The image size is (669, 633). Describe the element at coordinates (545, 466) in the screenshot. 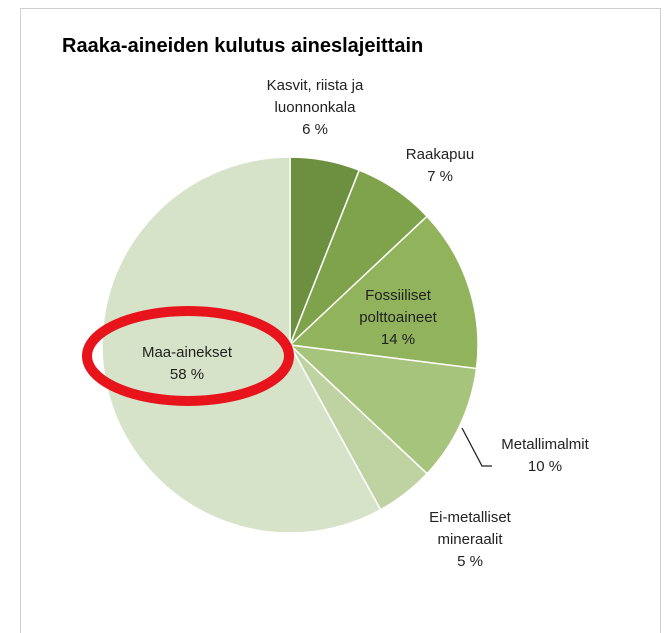

I see `value-label: 10 %` at that location.